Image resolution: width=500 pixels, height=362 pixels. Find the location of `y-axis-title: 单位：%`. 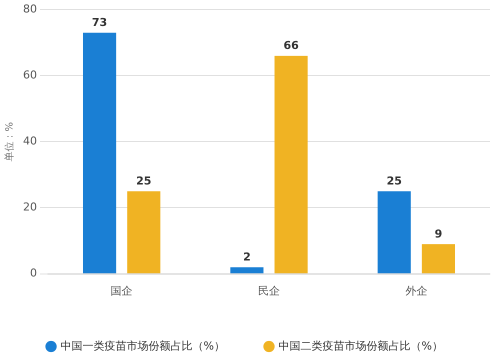

y-axis-title: 单位：% is located at coordinates (10, 142).